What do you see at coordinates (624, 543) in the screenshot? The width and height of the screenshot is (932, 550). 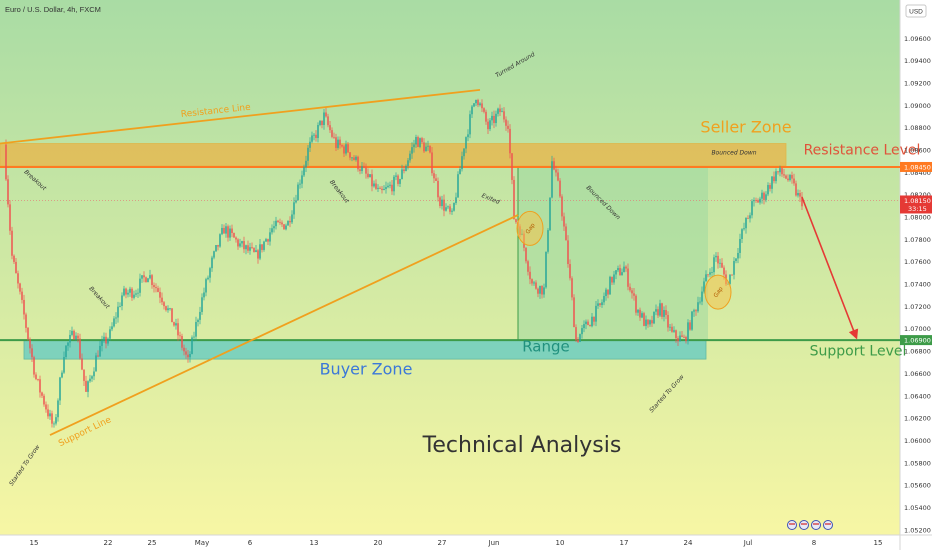 I see `x-tick-label: 17` at bounding box center [624, 543].